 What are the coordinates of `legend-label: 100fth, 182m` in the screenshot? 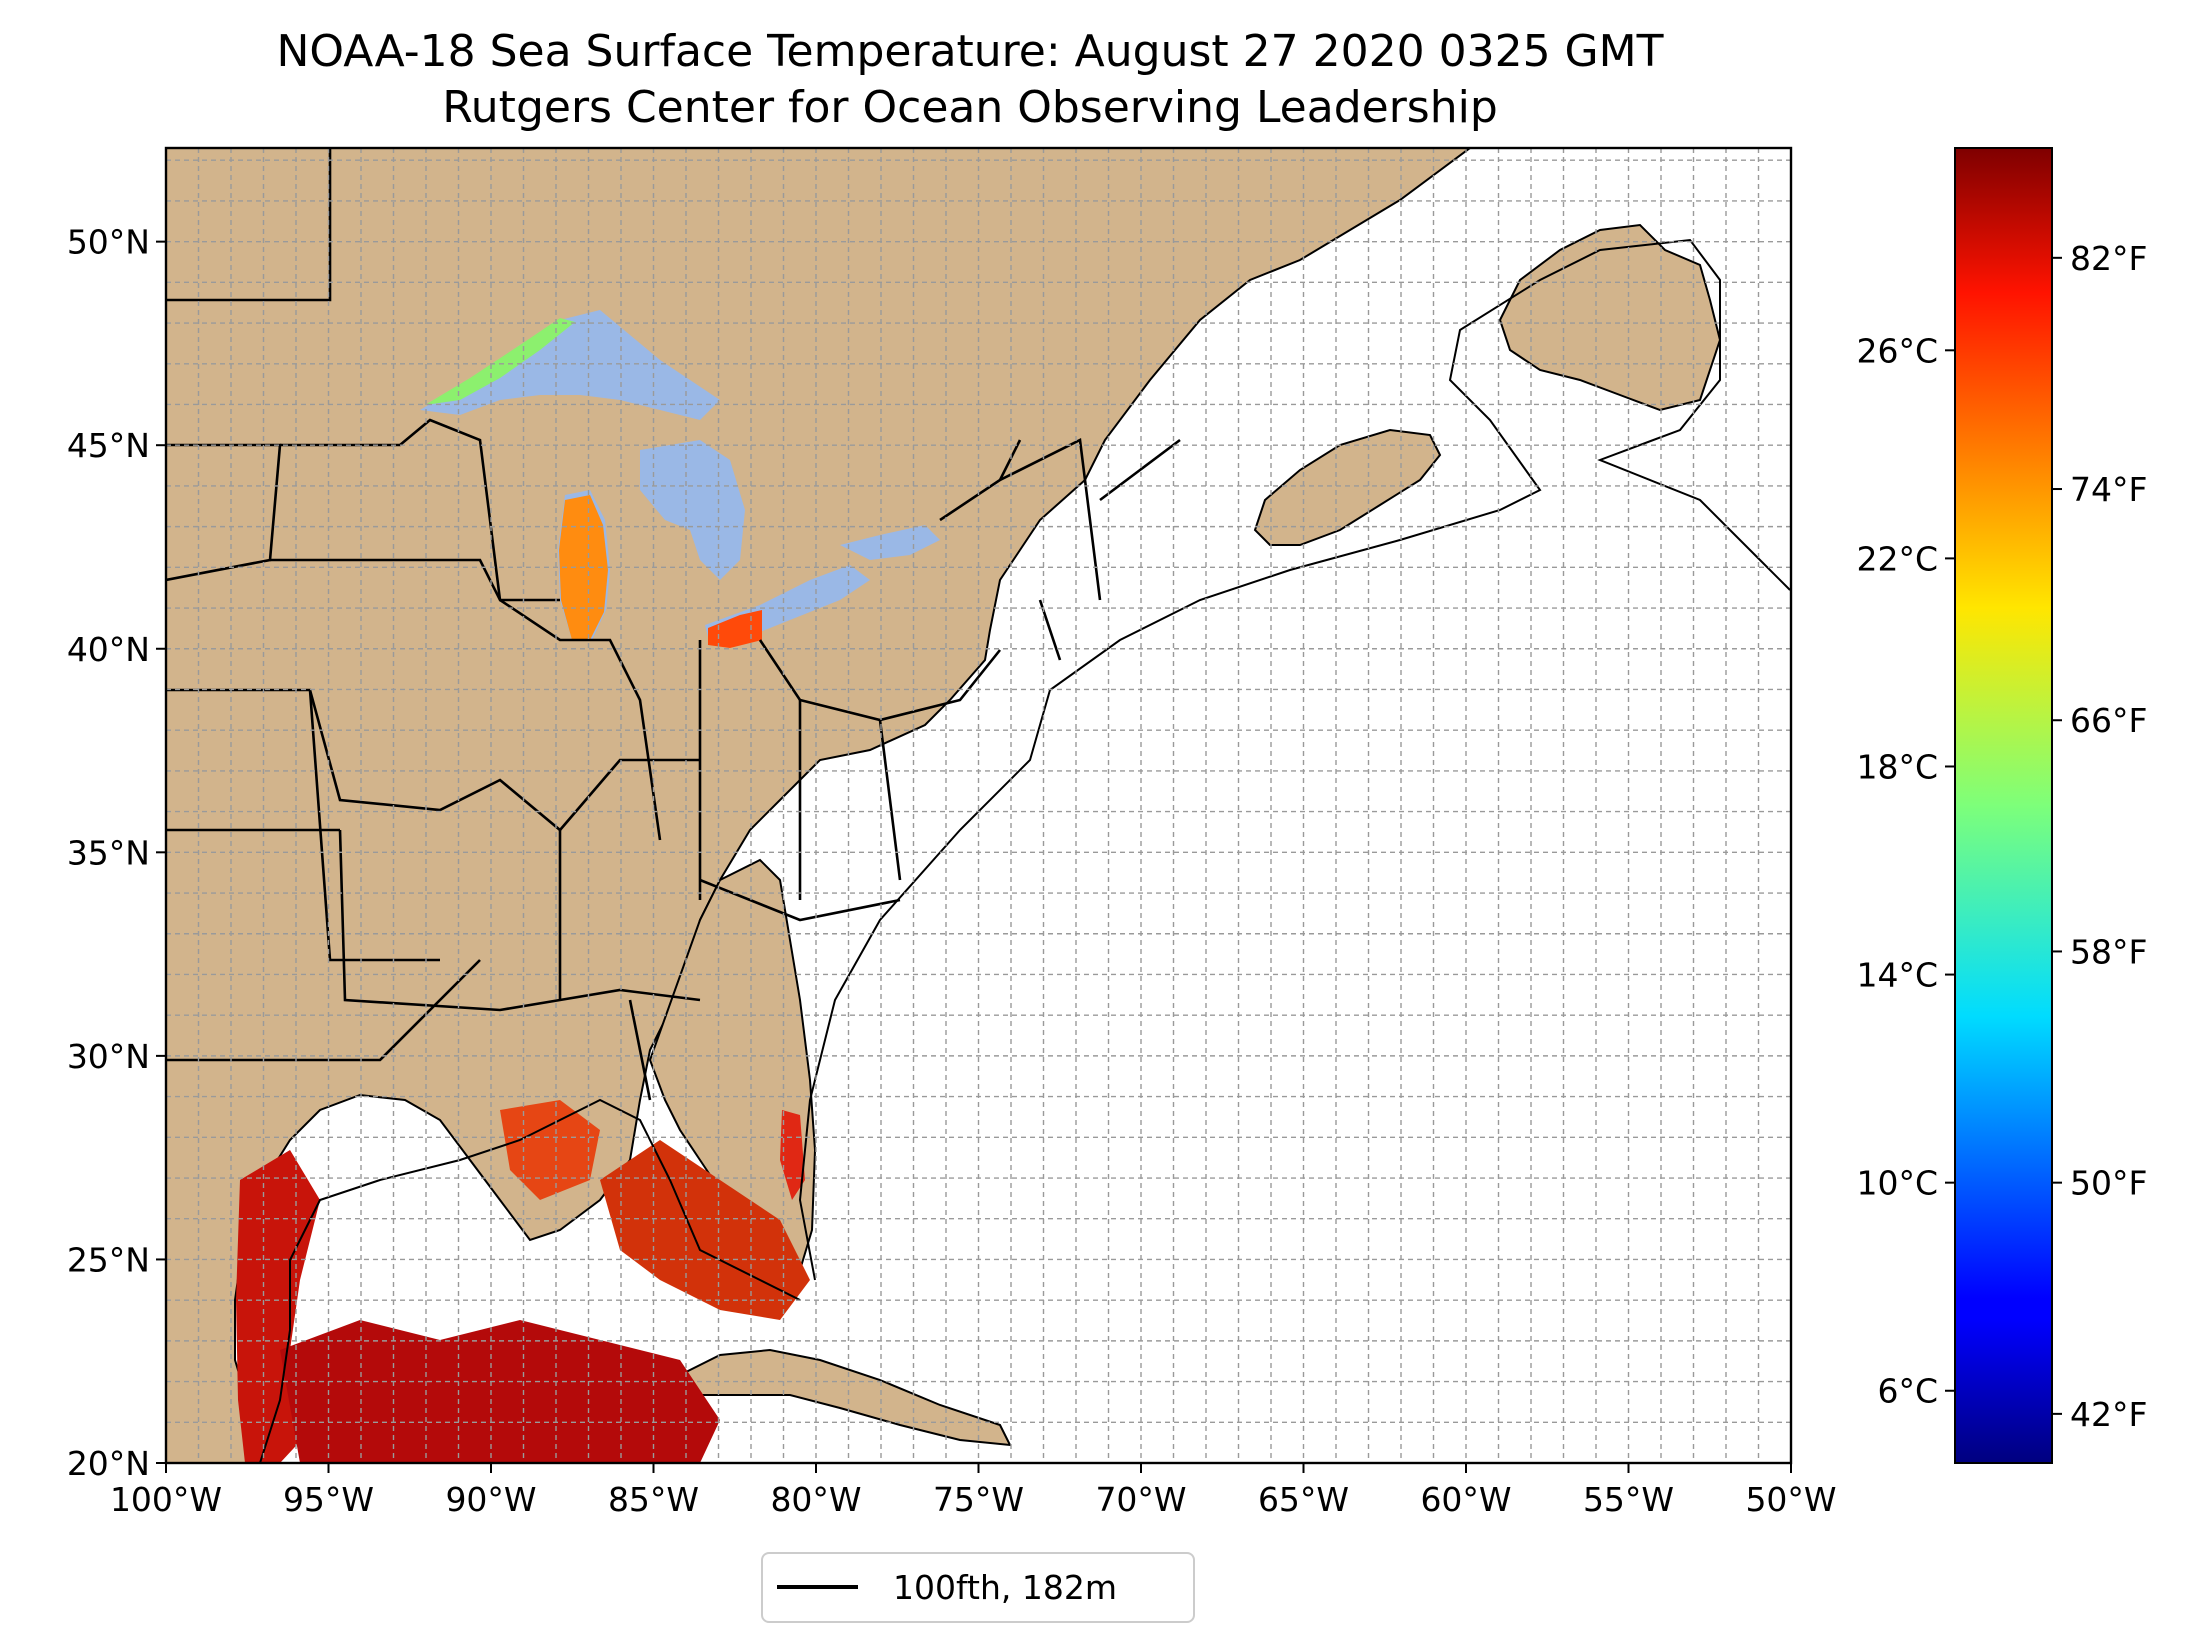 It's located at (1005, 1587).